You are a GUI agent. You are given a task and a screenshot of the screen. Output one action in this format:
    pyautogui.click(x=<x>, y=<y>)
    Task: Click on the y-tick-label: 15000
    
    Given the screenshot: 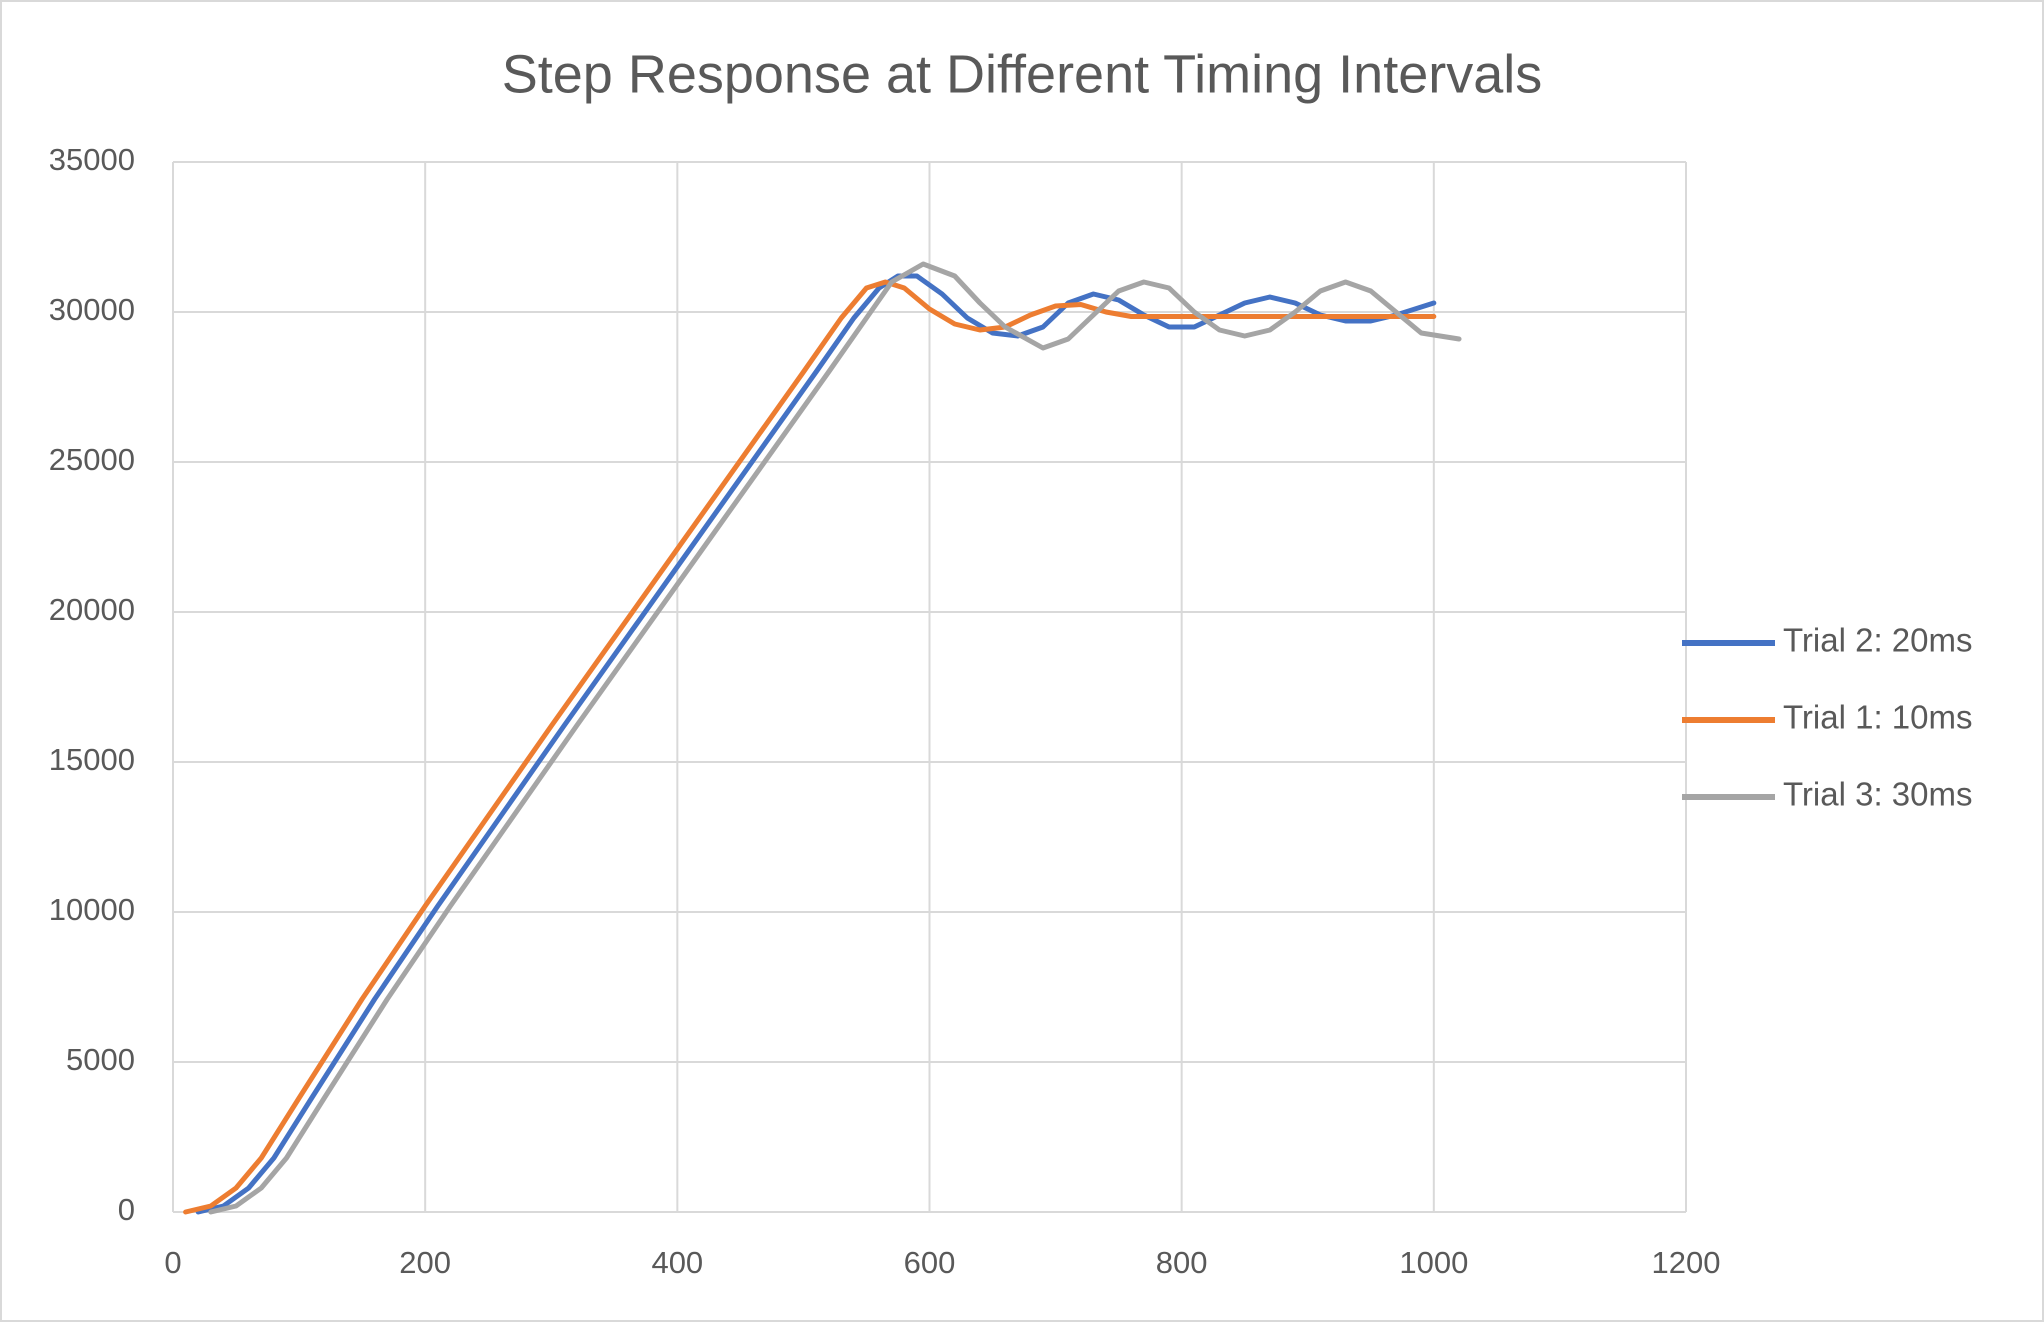 What is the action you would take?
    pyautogui.click(x=92, y=759)
    